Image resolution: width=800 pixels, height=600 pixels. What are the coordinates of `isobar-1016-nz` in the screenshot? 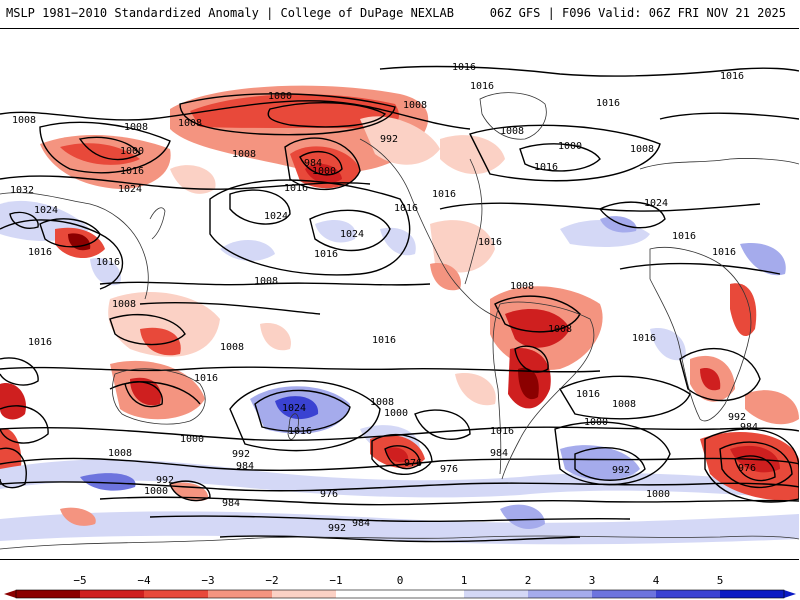 It's located at (442, 424).